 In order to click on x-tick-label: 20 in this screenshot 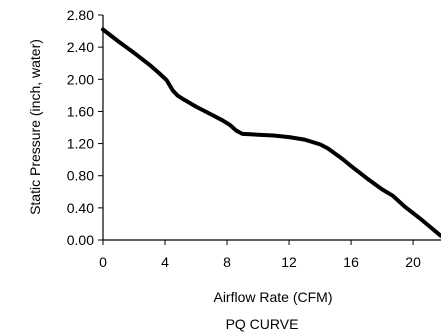, I will do `click(413, 262)`.